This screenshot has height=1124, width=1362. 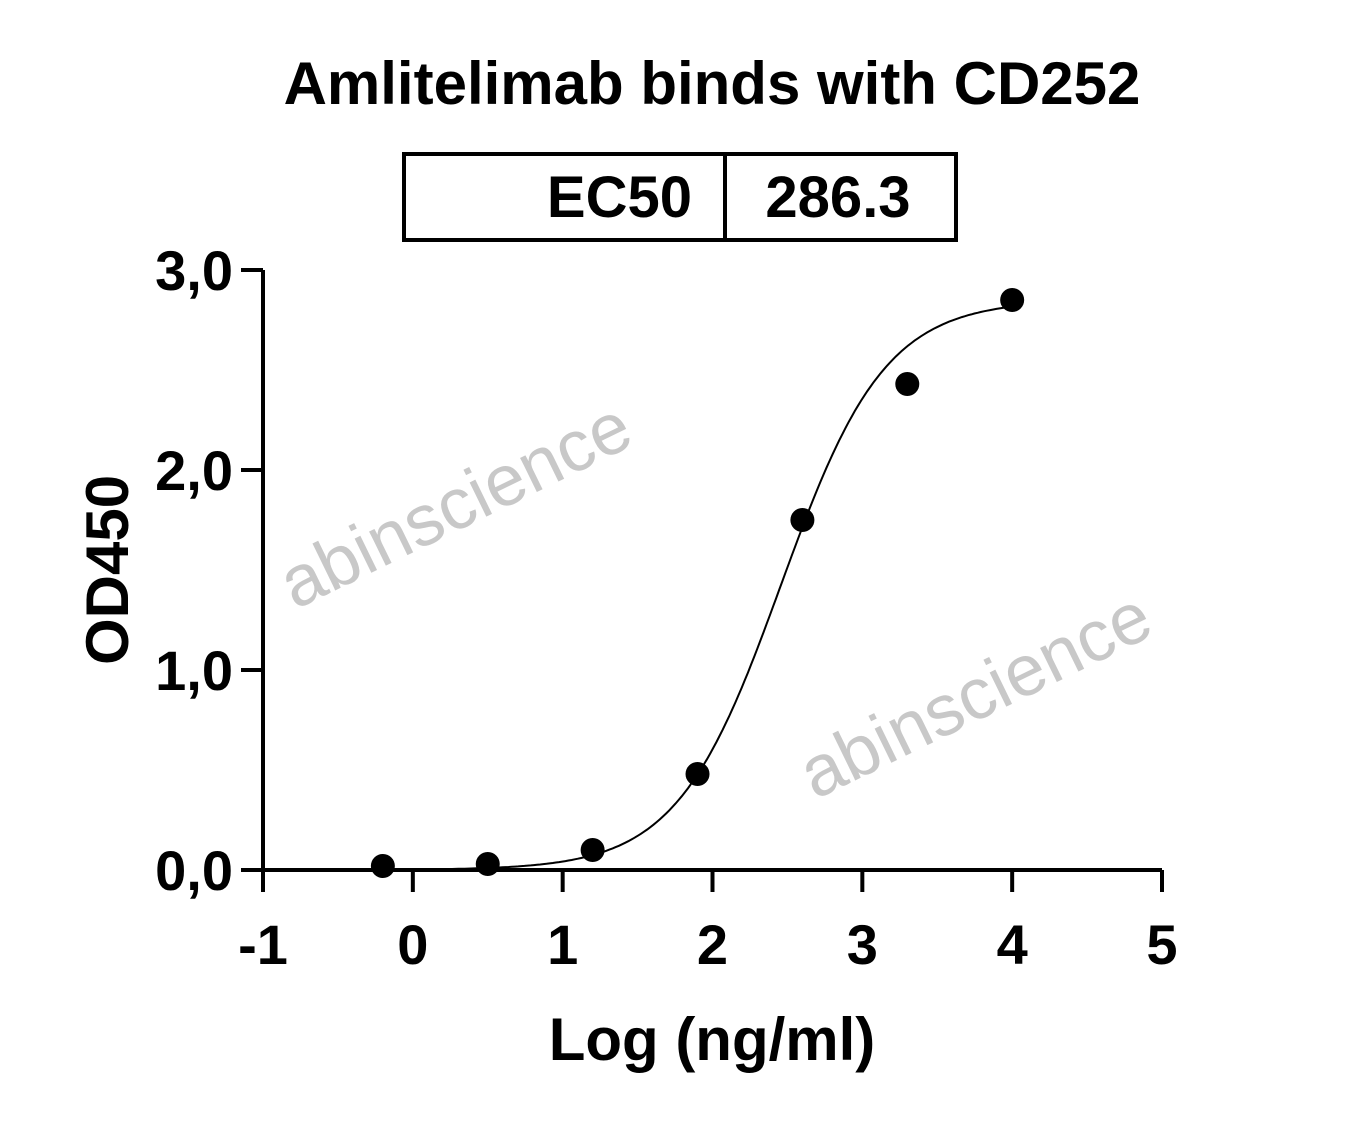 I want to click on x-tick-label: 4, so click(x=1012, y=944).